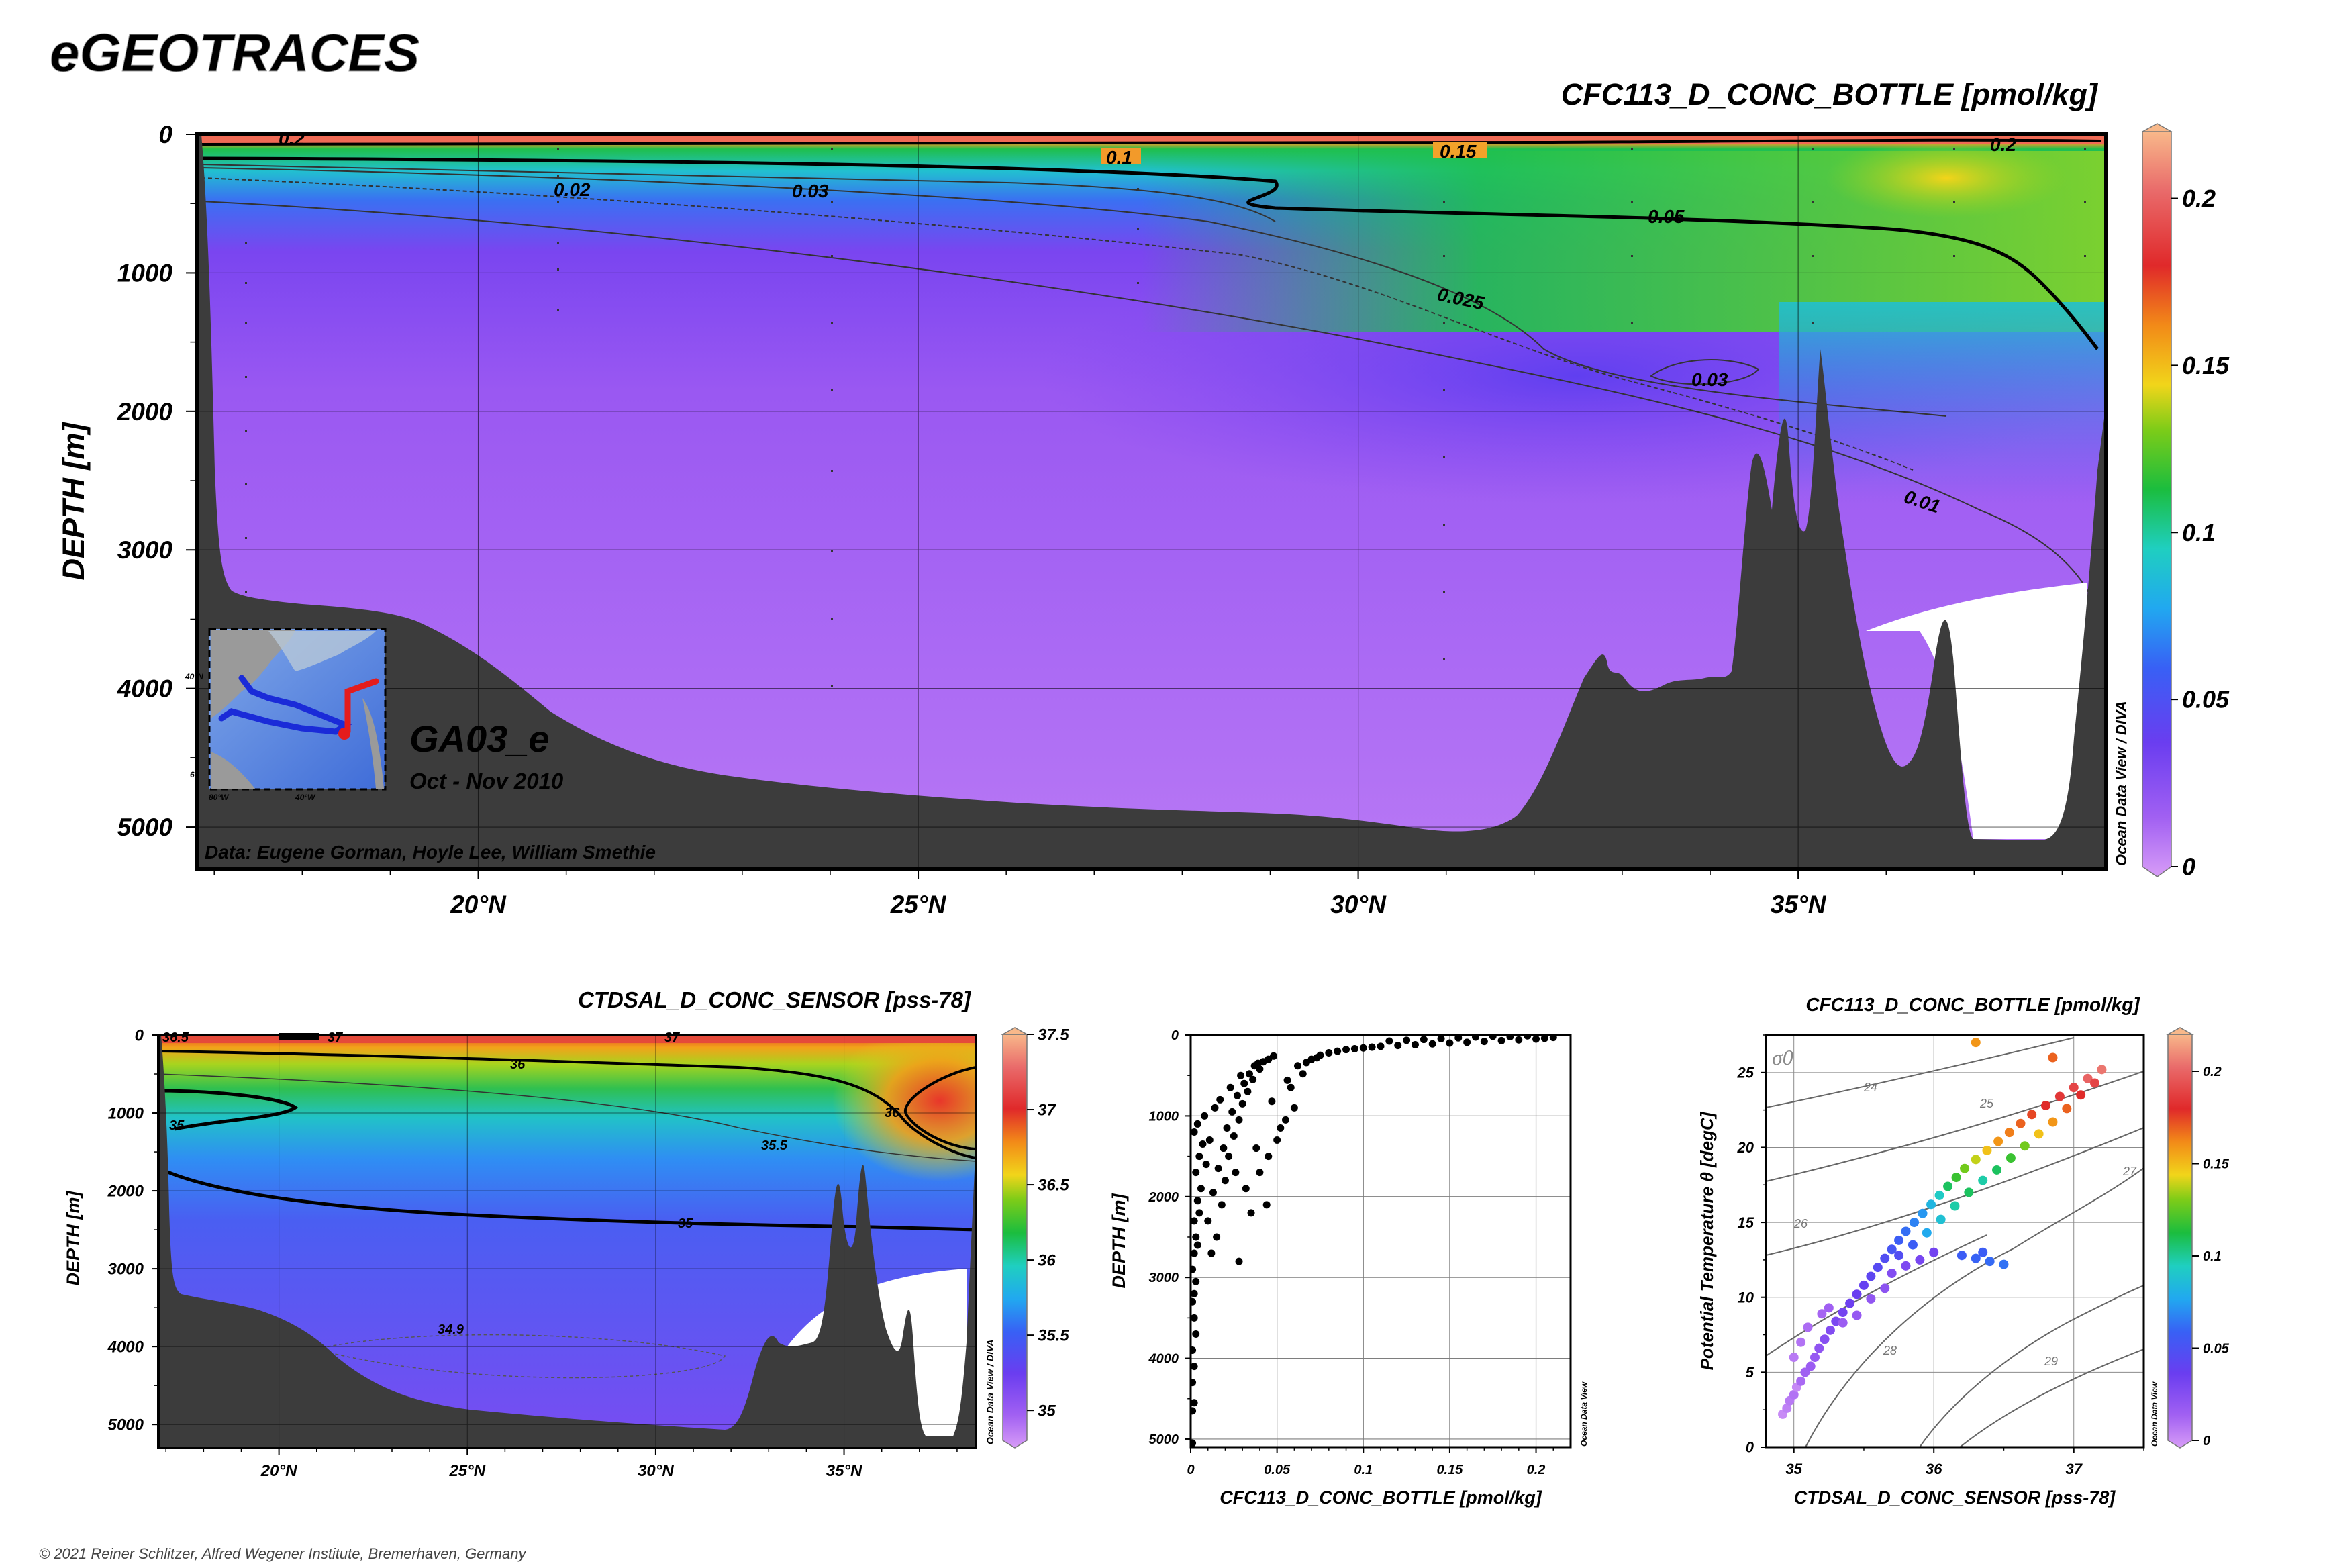 The image size is (2327, 1568). I want to click on sal-colorbar: 35 35.5 36 36.5 37 37.5, so click(1035, 1238).